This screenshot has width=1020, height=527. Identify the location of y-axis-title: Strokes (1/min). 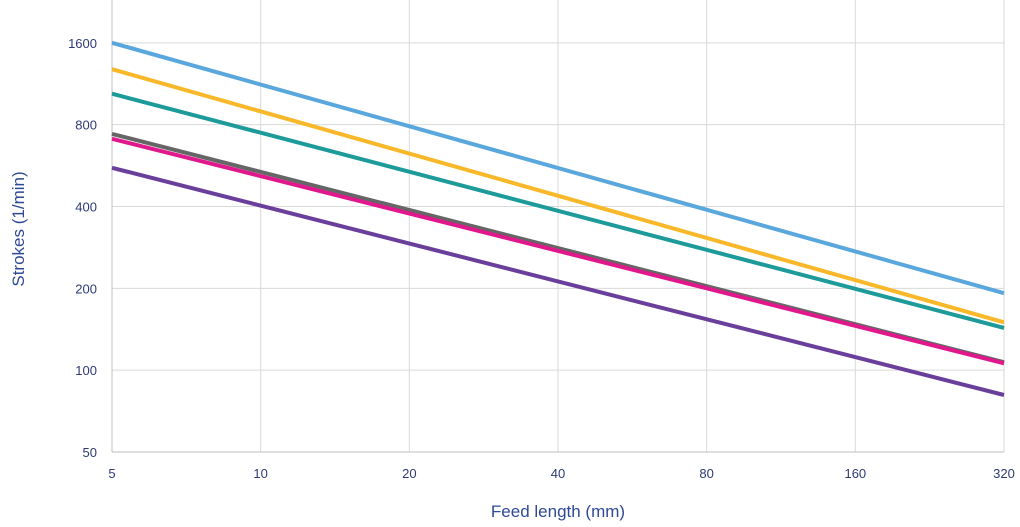
(18, 228).